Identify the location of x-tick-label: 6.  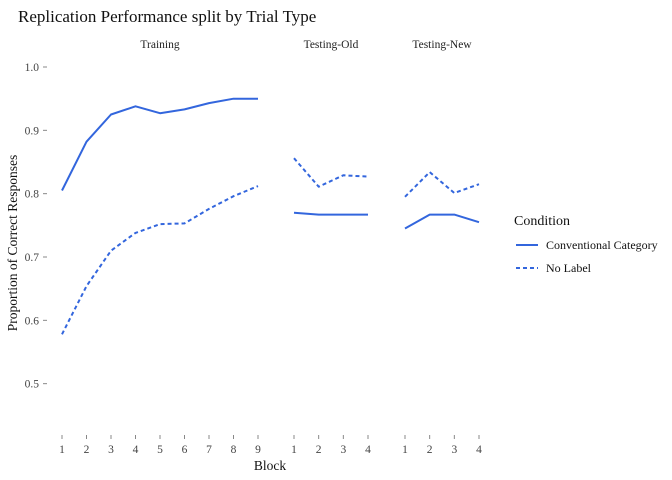
(185, 450).